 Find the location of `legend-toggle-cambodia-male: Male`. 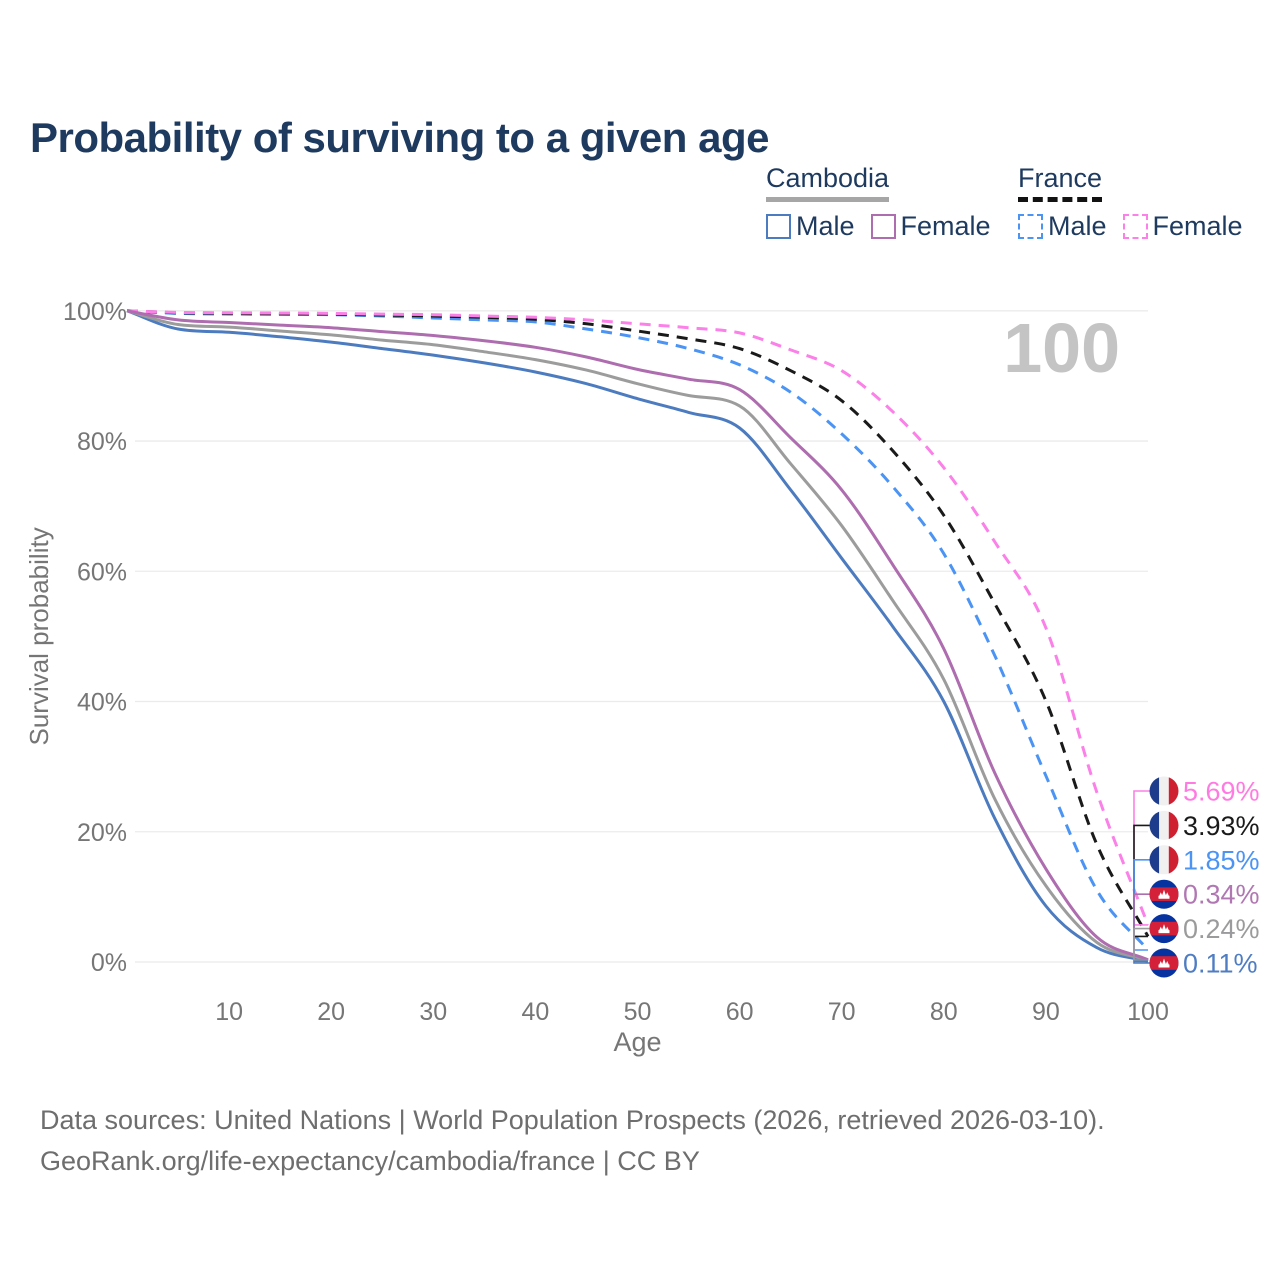

legend-toggle-cambodia-male: Male is located at coordinates (810, 226).